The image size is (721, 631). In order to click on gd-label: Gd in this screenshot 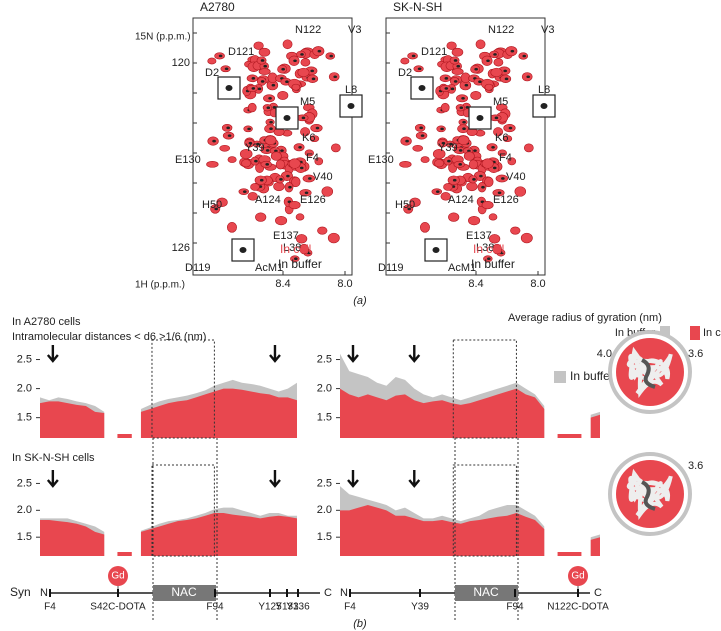, I will do `click(117, 576)`.